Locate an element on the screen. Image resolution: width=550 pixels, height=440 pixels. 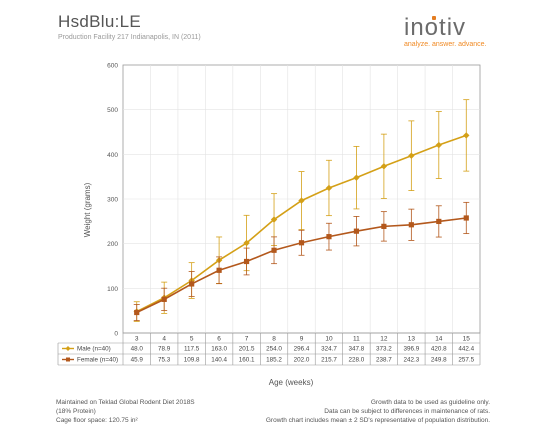
cage-space-line: Cage floor space: 120.75 in² is located at coordinates (97, 420).